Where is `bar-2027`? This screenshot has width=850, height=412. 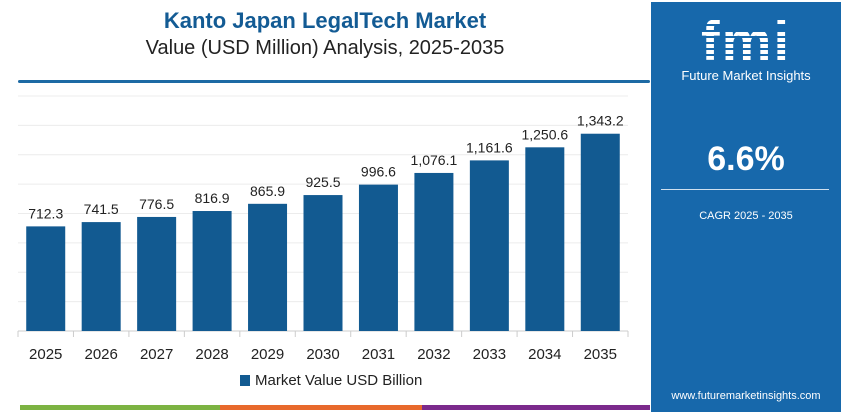
bar-2027 is located at coordinates (157, 273).